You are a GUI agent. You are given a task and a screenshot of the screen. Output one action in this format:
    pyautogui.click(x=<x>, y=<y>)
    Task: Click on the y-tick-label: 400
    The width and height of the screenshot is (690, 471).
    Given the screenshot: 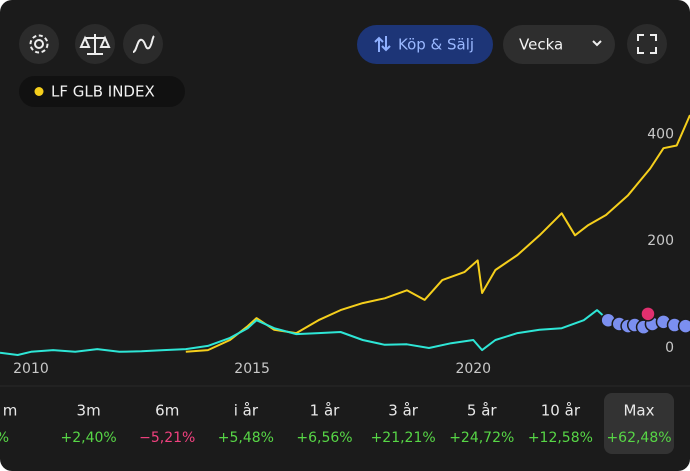 What is the action you would take?
    pyautogui.click(x=660, y=134)
    